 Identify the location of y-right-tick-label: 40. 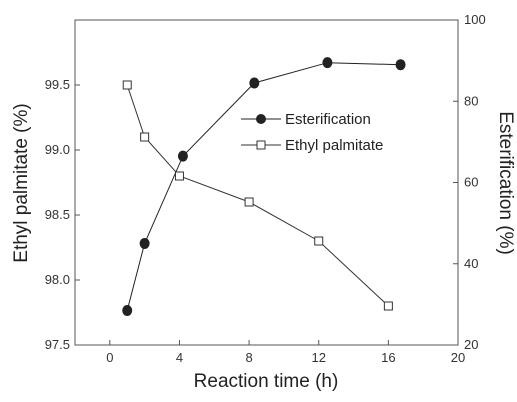
(471, 263).